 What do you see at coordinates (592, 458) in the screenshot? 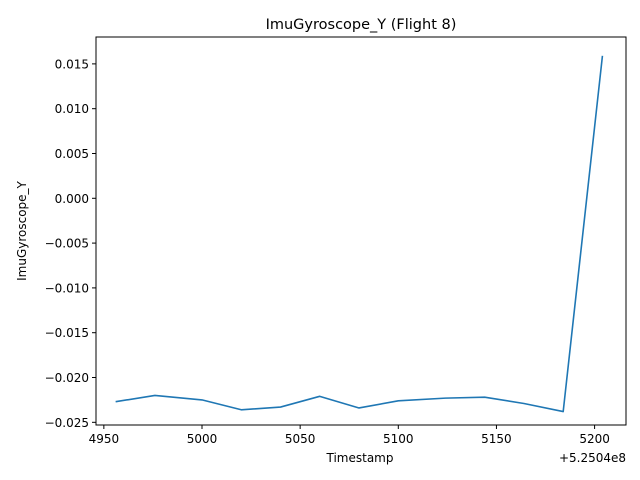
I see `x-axis-offset-label: +5.2504e8` at bounding box center [592, 458].